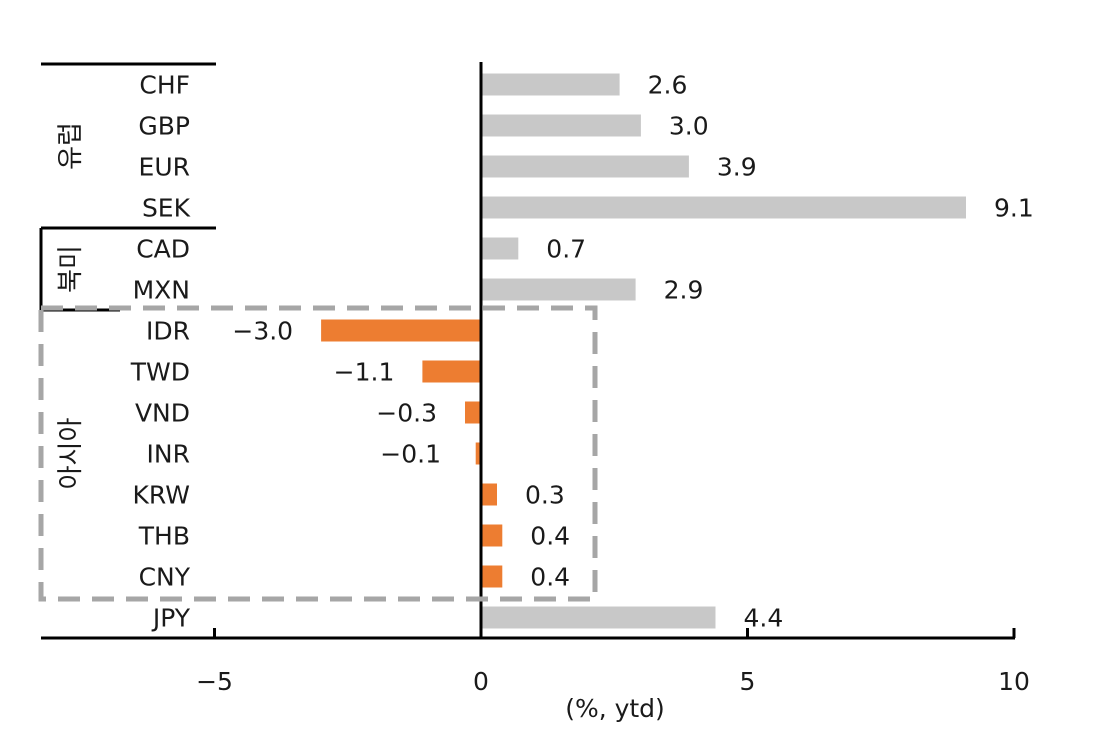 This screenshot has height=747, width=1112. I want to click on bar-vnd, so click(473, 412).